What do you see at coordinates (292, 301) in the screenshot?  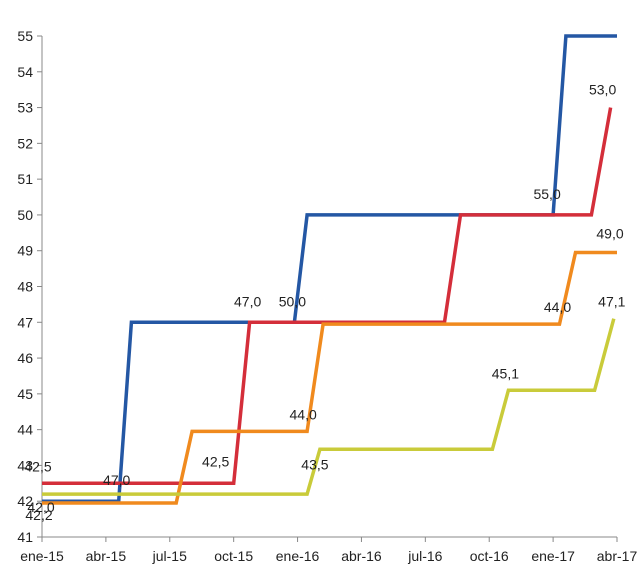 I see `data-label: 50,0` at bounding box center [292, 301].